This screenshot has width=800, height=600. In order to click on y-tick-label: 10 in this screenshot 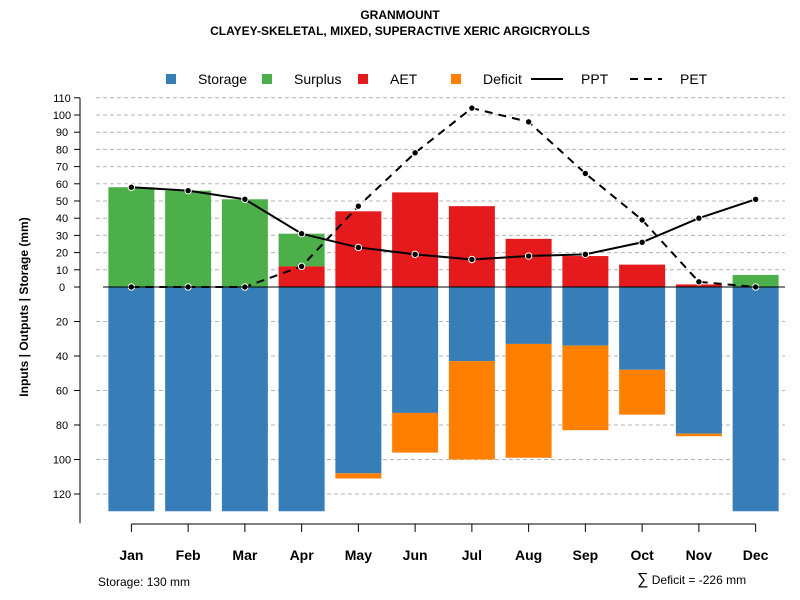, I will do `click(62, 271)`.